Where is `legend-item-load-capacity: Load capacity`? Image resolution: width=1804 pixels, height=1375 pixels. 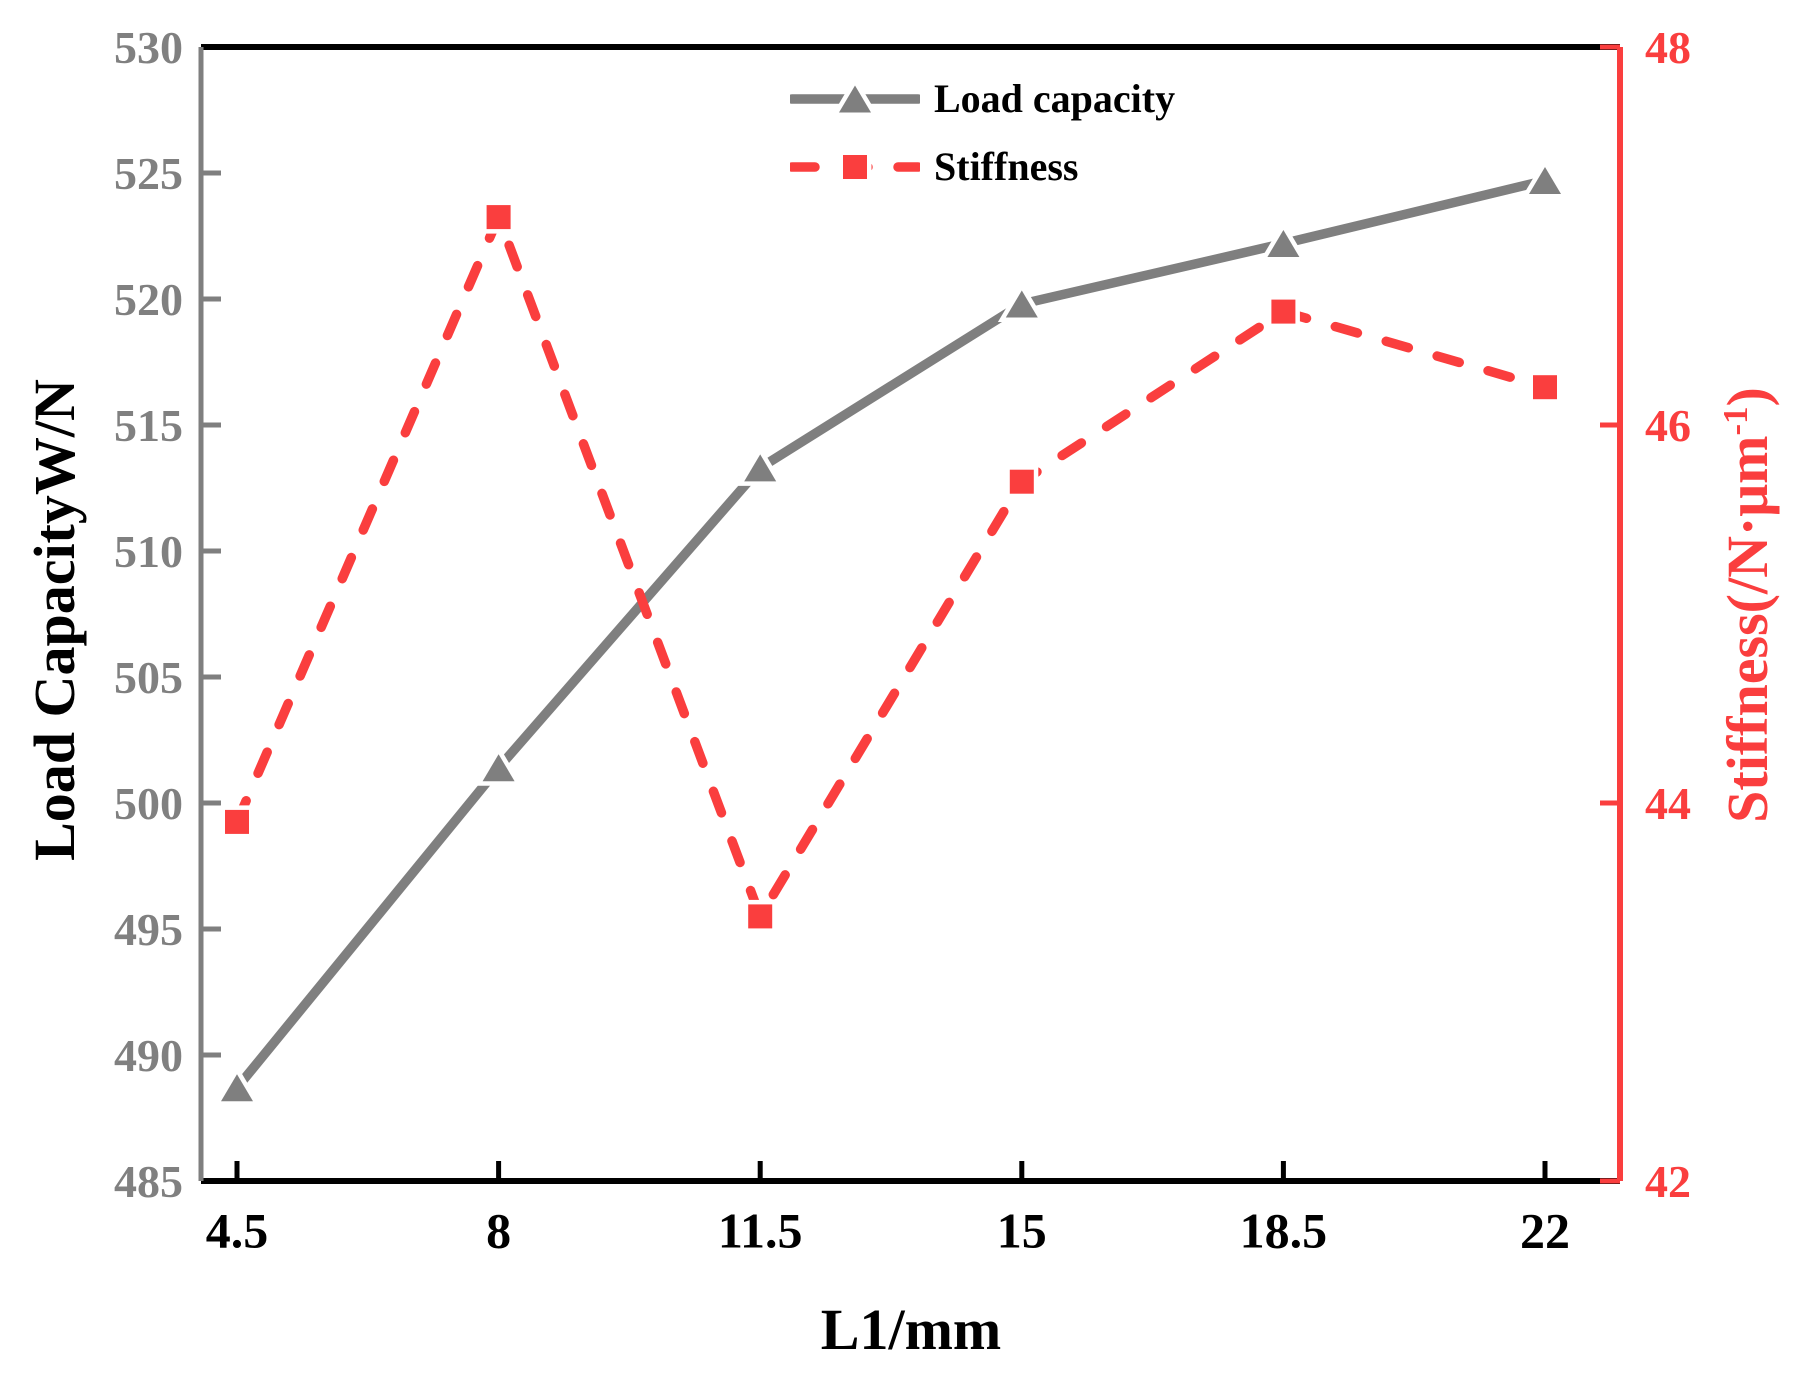 legend-item-load-capacity: Load capacity is located at coordinates (982, 99).